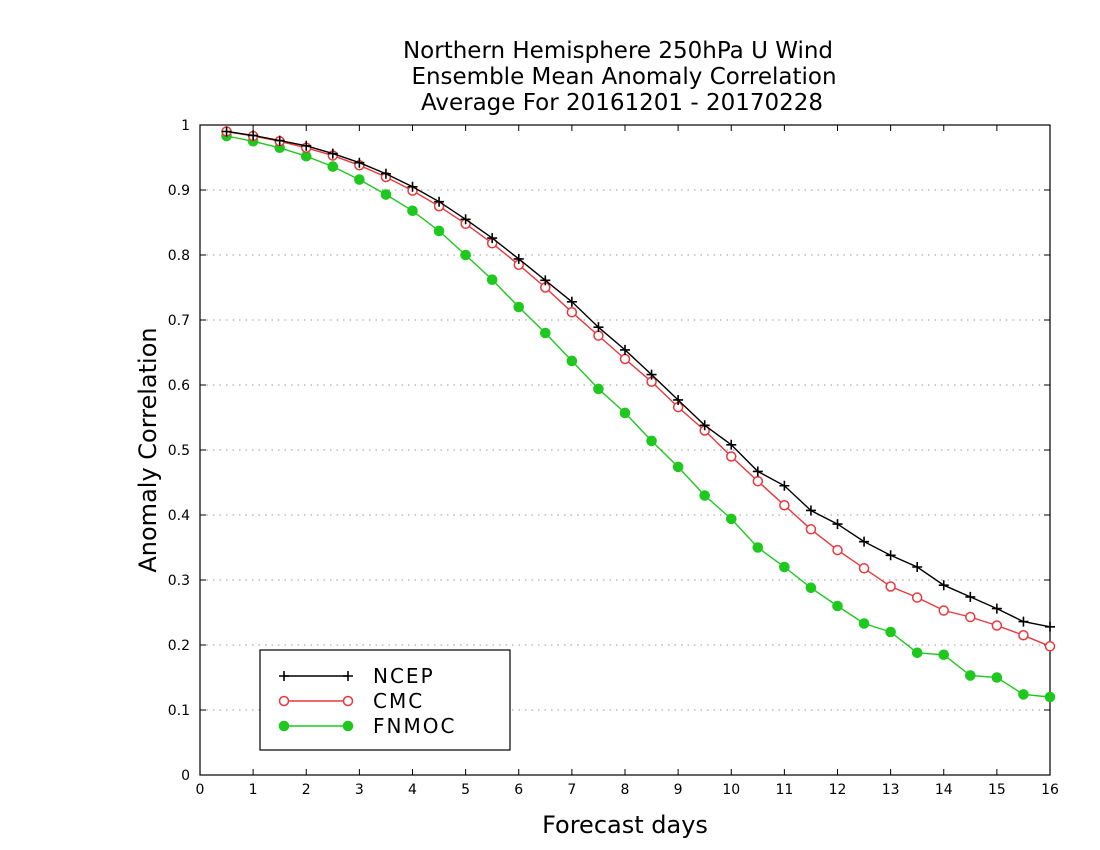 The image size is (1100, 850). I want to click on x-tick-label: 1, so click(253, 790).